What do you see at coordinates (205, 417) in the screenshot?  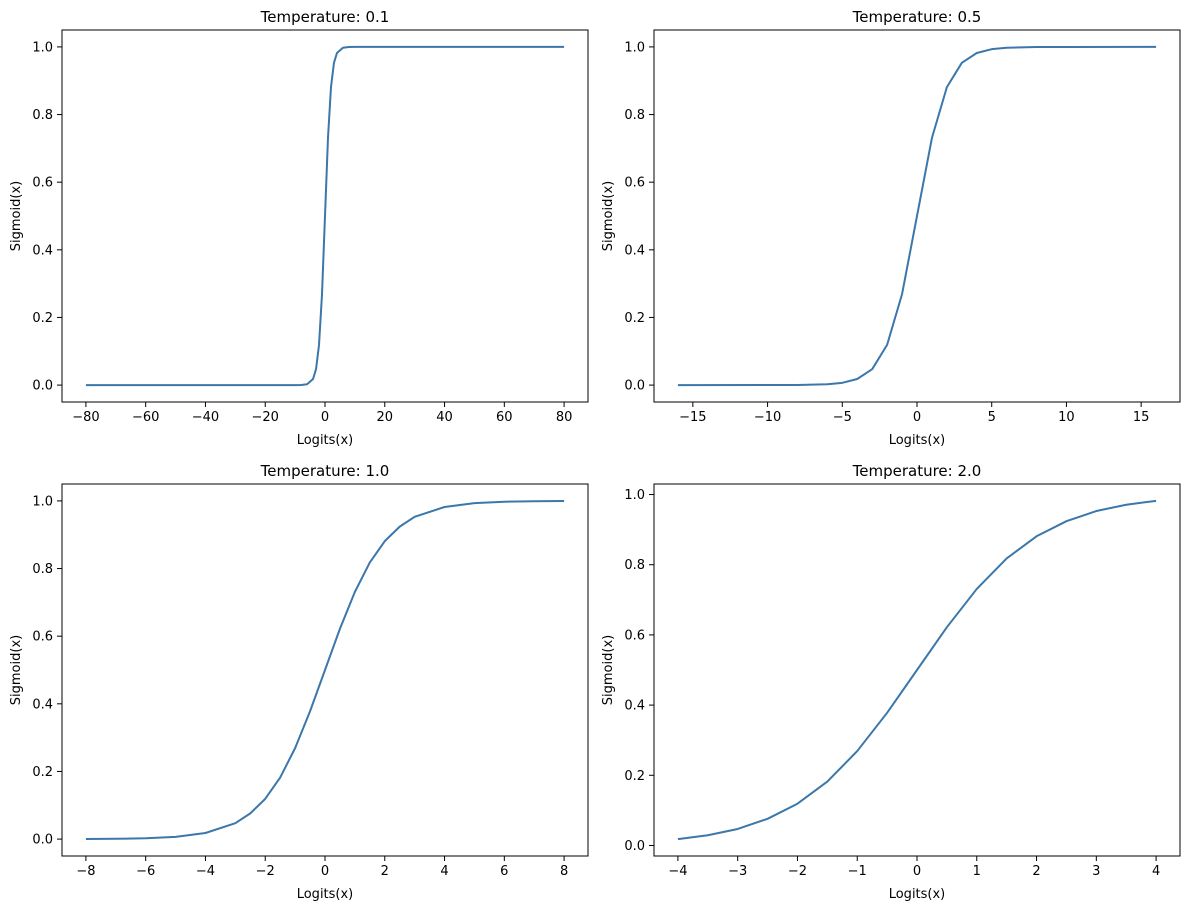 I see `x-tick-label: −40` at bounding box center [205, 417].